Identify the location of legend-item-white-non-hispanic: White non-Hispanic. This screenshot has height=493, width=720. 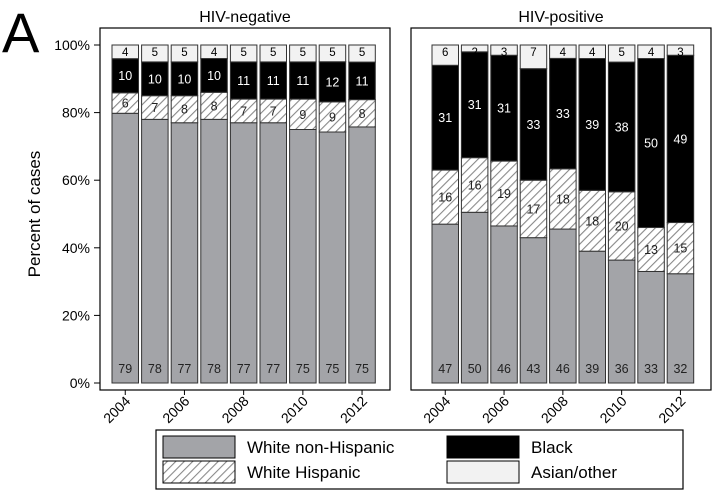
(278, 447).